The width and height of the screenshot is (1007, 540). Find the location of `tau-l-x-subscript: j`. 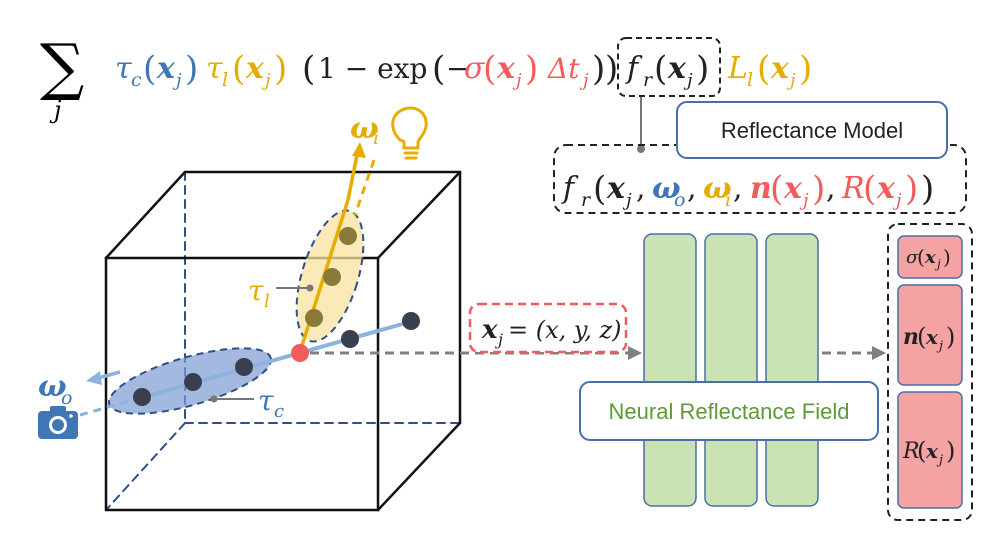

tau-l-x-subscript: j is located at coordinates (266, 80).